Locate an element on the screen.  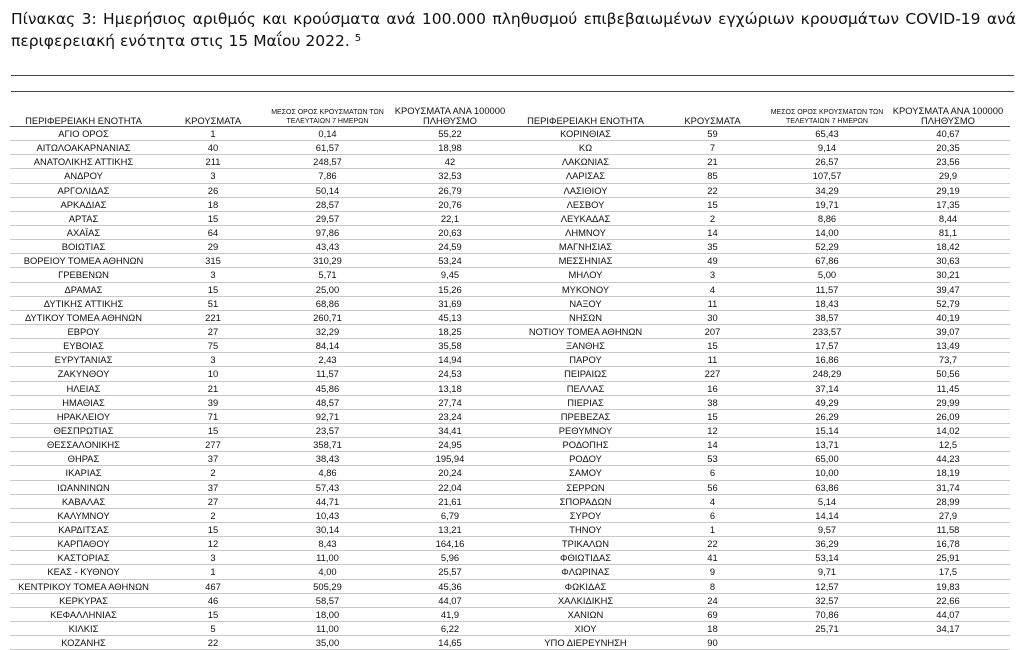
header-per100k-right: ΚΡΟΥΣΜΑΤΑ ΑΝΑ 100000 ΠΛΗΘΥΣΜΟ is located at coordinates (948, 116).